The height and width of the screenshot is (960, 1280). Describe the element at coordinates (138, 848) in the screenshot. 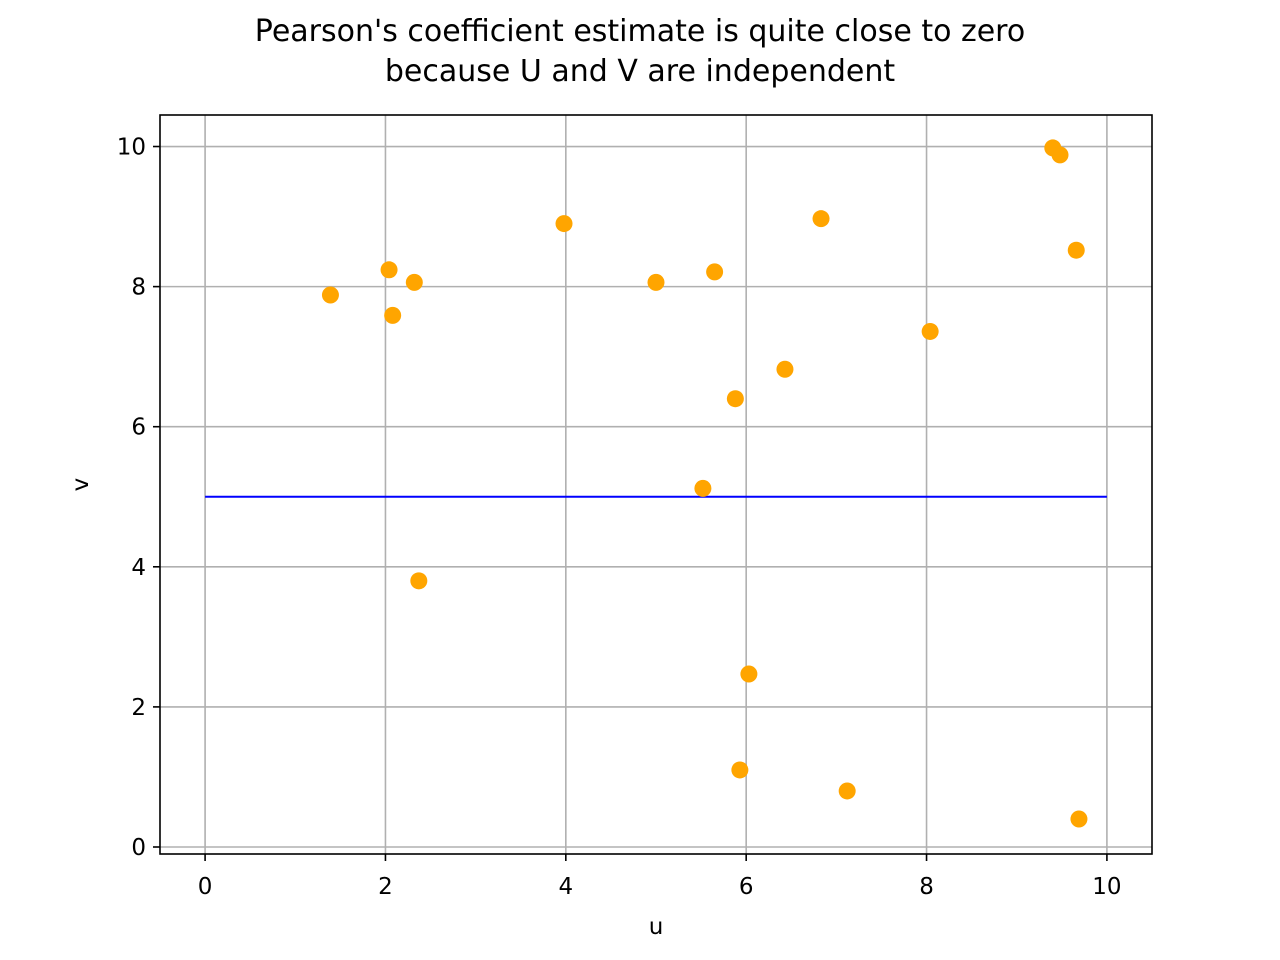

I see `y-tick-label: 0` at that location.